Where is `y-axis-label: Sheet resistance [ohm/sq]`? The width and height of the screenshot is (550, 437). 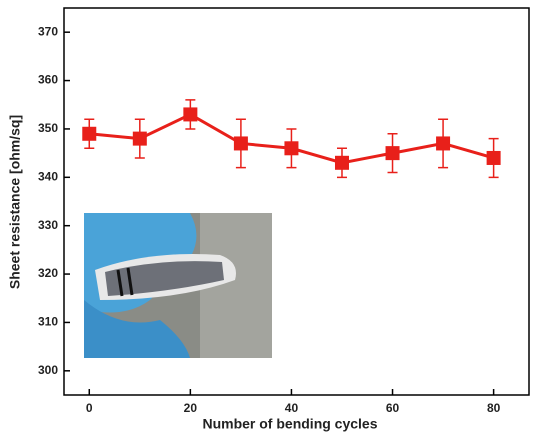
y-axis-label: Sheet resistance [ohm/sq] is located at coordinates (15, 202).